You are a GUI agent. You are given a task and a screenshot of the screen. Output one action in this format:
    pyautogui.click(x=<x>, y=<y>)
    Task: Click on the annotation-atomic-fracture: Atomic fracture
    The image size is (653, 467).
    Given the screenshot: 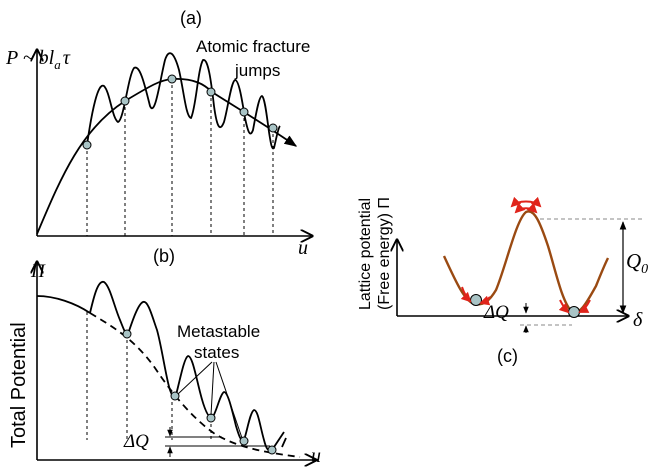 What is the action you would take?
    pyautogui.click(x=253, y=46)
    